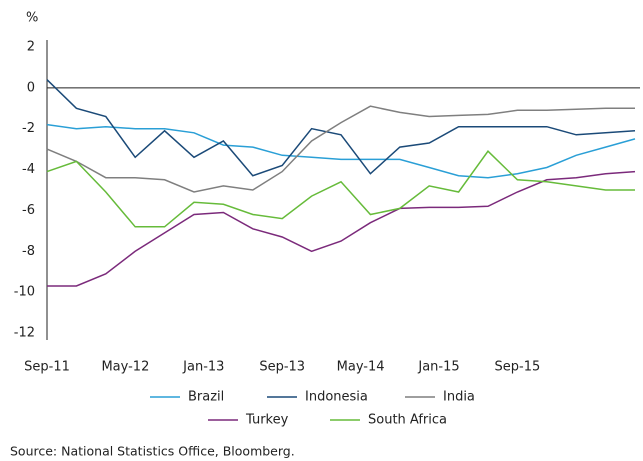  Describe the element at coordinates (28, 210) in the screenshot. I see `y-tick-label: -6` at that location.